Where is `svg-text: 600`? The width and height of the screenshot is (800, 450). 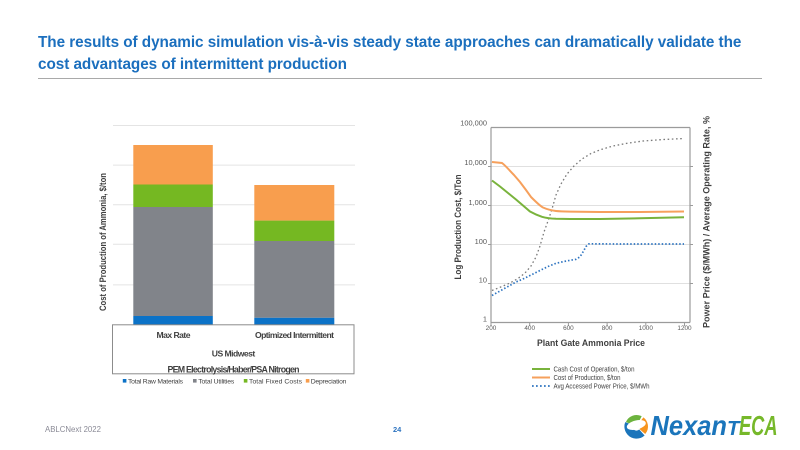
svg-text: 600 is located at coordinates (568, 328).